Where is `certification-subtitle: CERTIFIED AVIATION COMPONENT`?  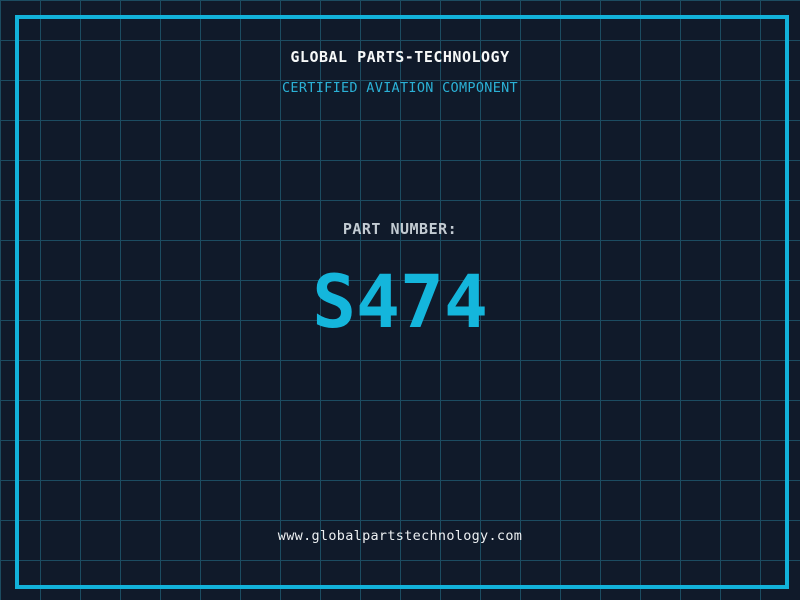
certification-subtitle: CERTIFIED AVIATION COMPONENT is located at coordinates (400, 88).